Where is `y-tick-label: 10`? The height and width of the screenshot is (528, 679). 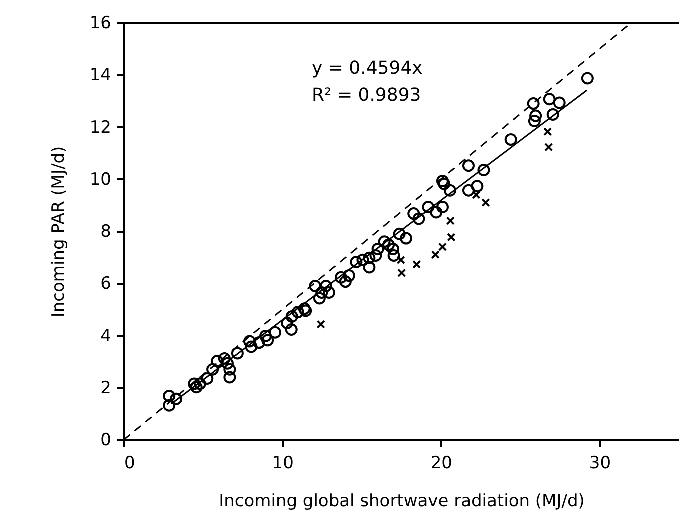 y-tick-label: 10 is located at coordinates (101, 180).